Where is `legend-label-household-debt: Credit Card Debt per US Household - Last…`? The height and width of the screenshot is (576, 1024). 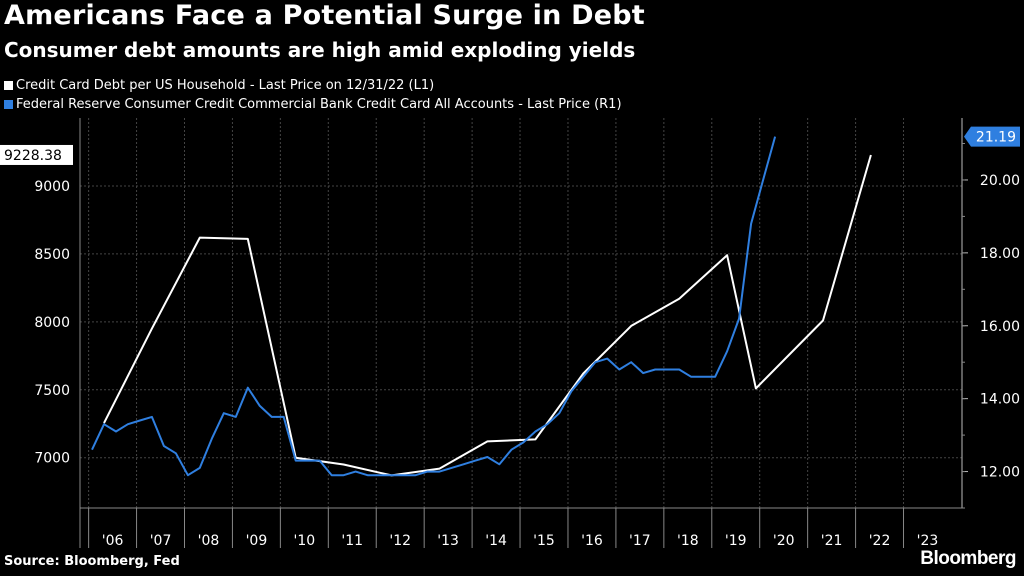 legend-label-household-debt: Credit Card Debt per US Household - Last… is located at coordinates (225, 85).